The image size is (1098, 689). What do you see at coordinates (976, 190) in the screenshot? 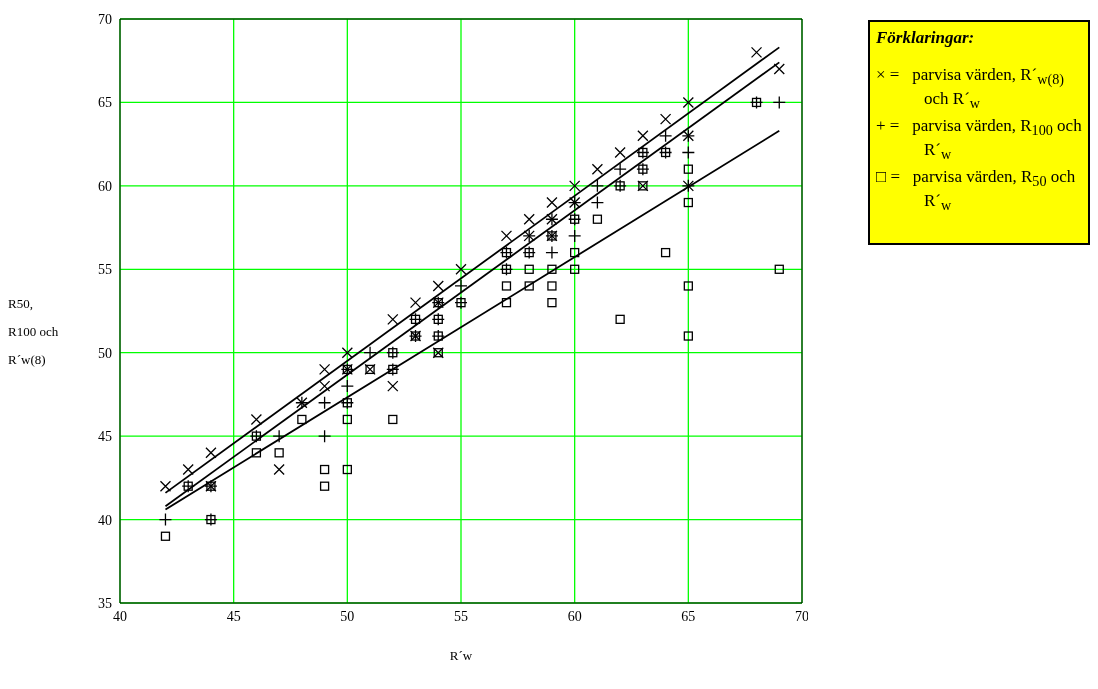
I see `text: □ = parvisa värden, R$_{50}$ och R´$_{w}$` at bounding box center [976, 190].